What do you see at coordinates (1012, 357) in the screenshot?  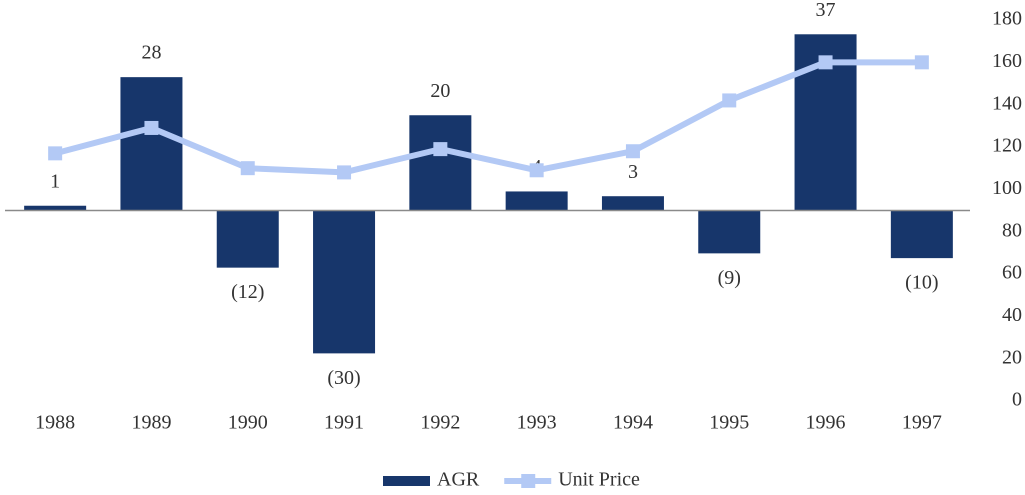 I see `y2-tick-label: 20` at bounding box center [1012, 357].